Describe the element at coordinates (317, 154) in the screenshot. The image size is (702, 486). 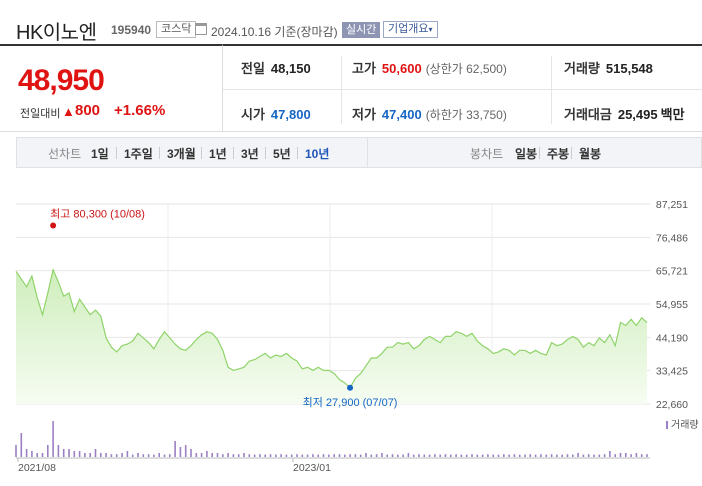
I see `tab-10year: 10년` at that location.